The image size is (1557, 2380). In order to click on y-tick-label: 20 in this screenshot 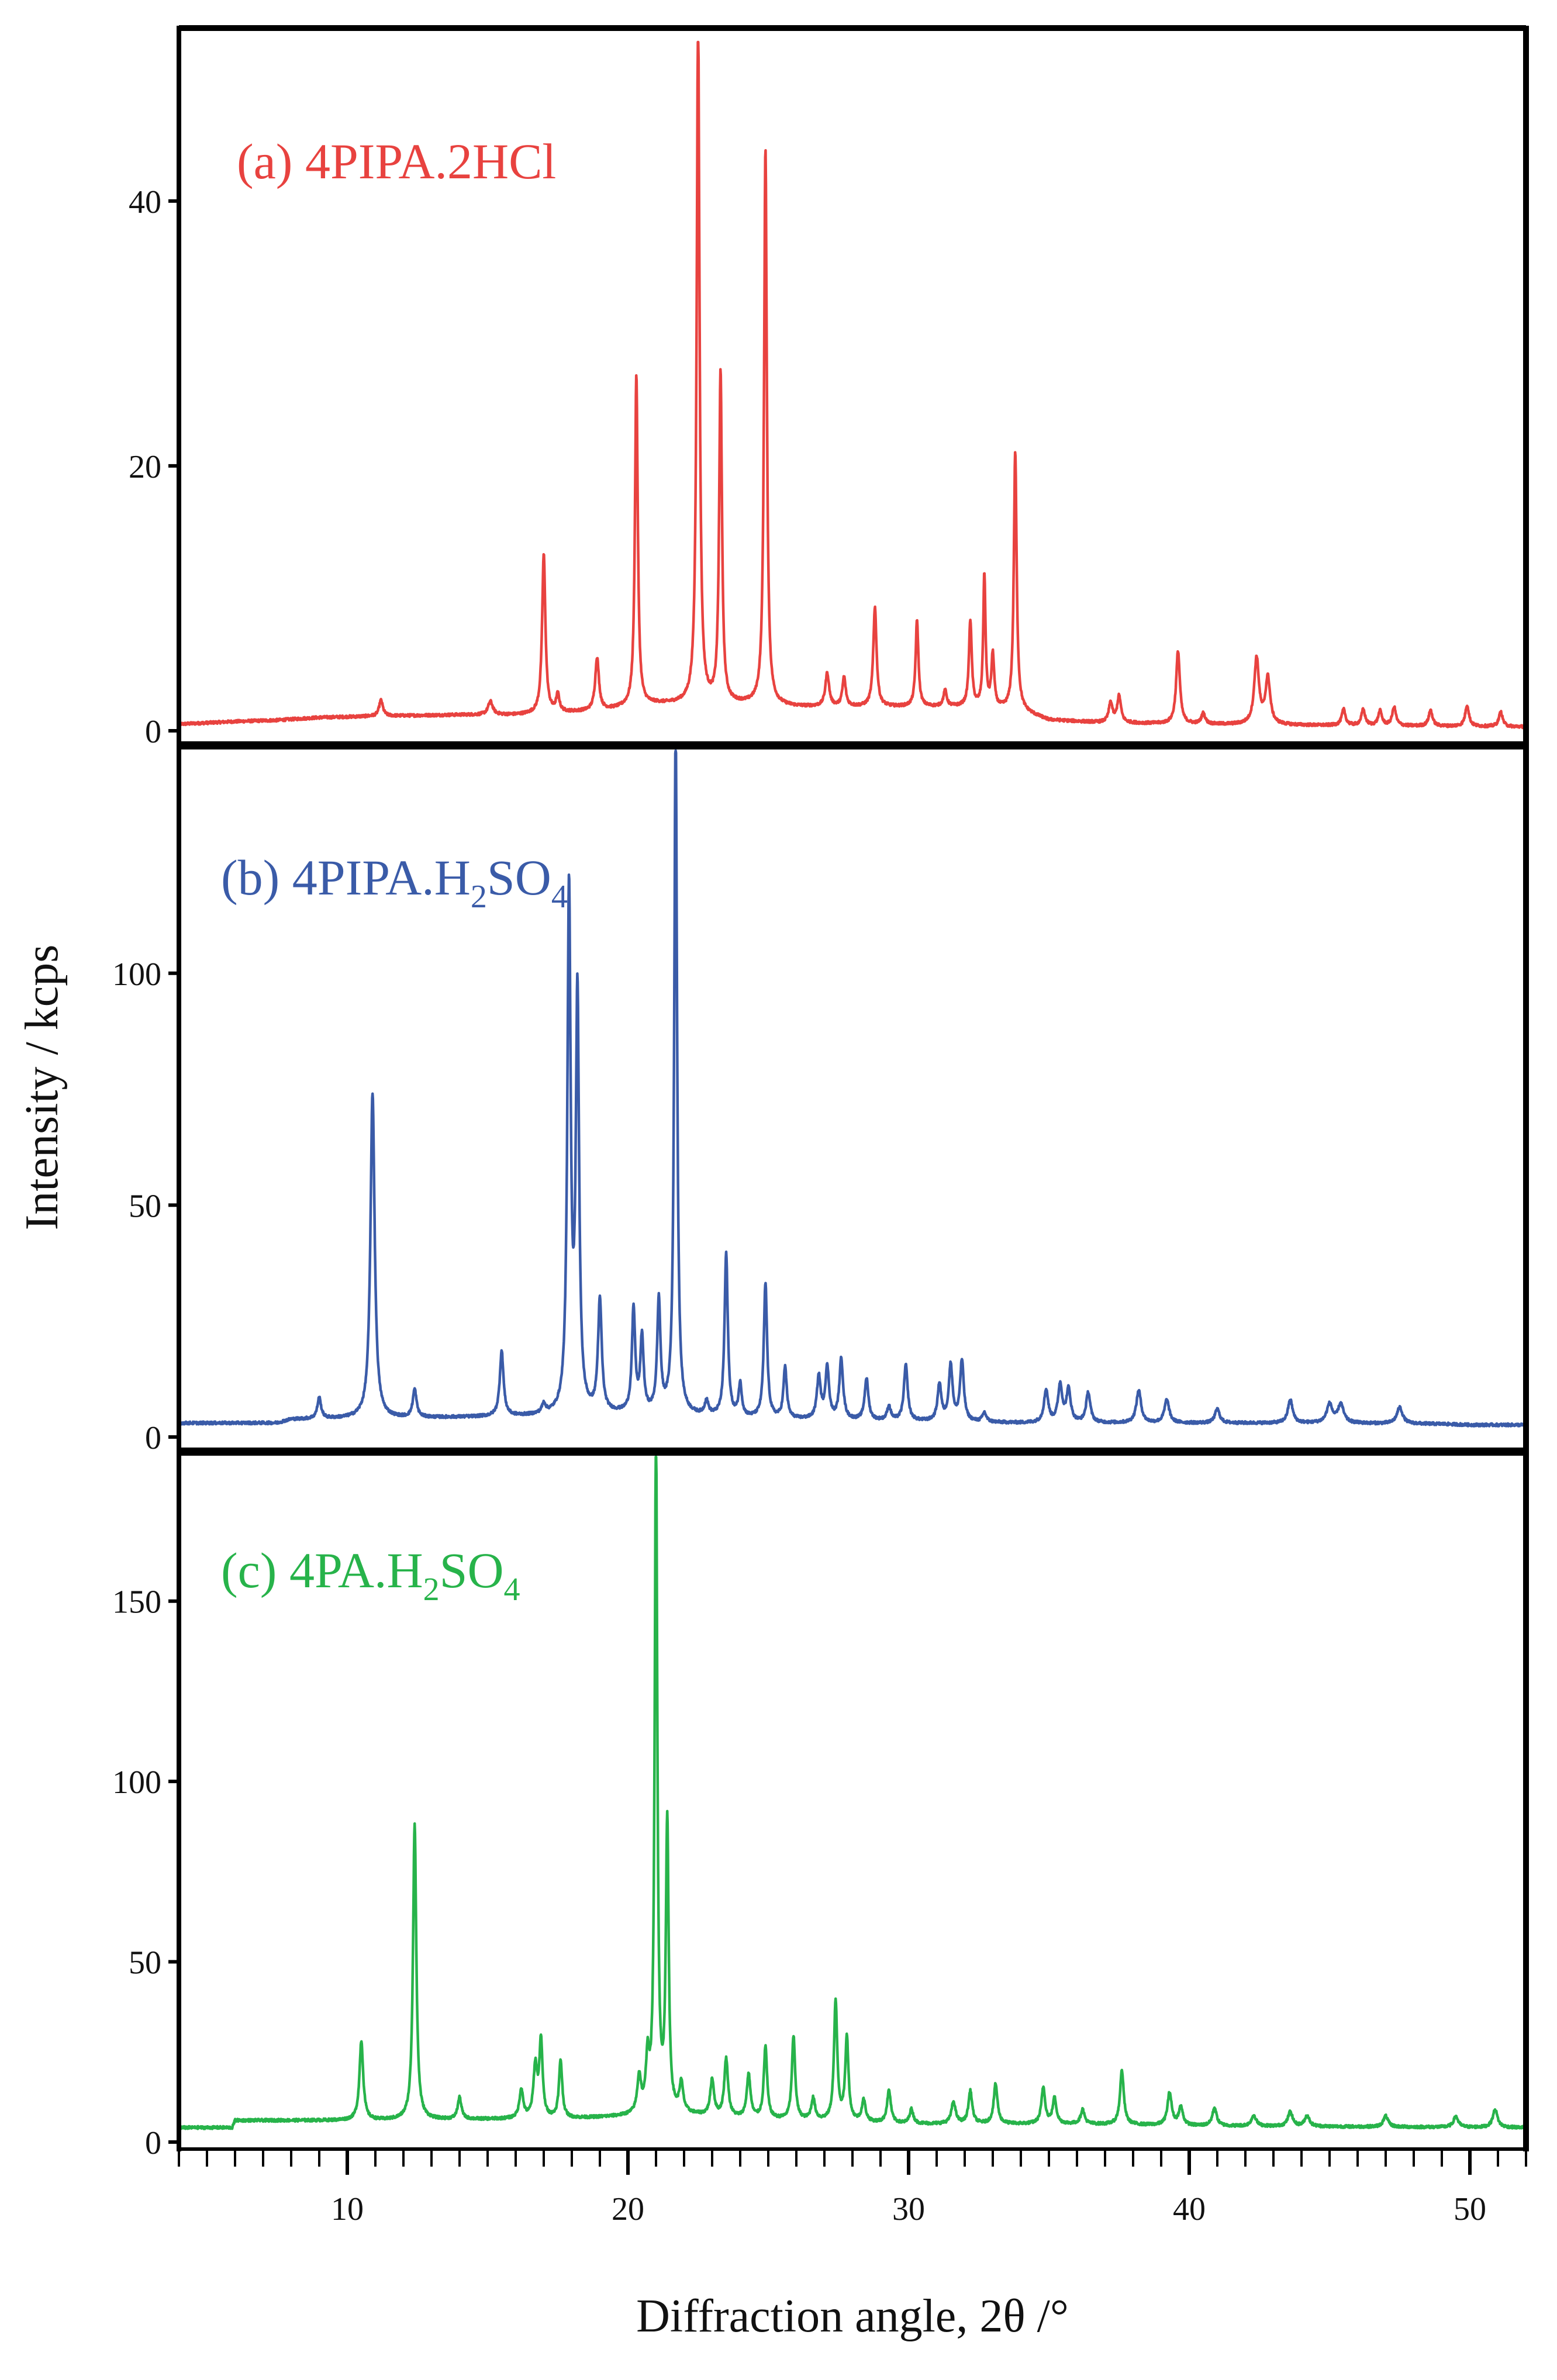, I will do `click(145, 467)`.